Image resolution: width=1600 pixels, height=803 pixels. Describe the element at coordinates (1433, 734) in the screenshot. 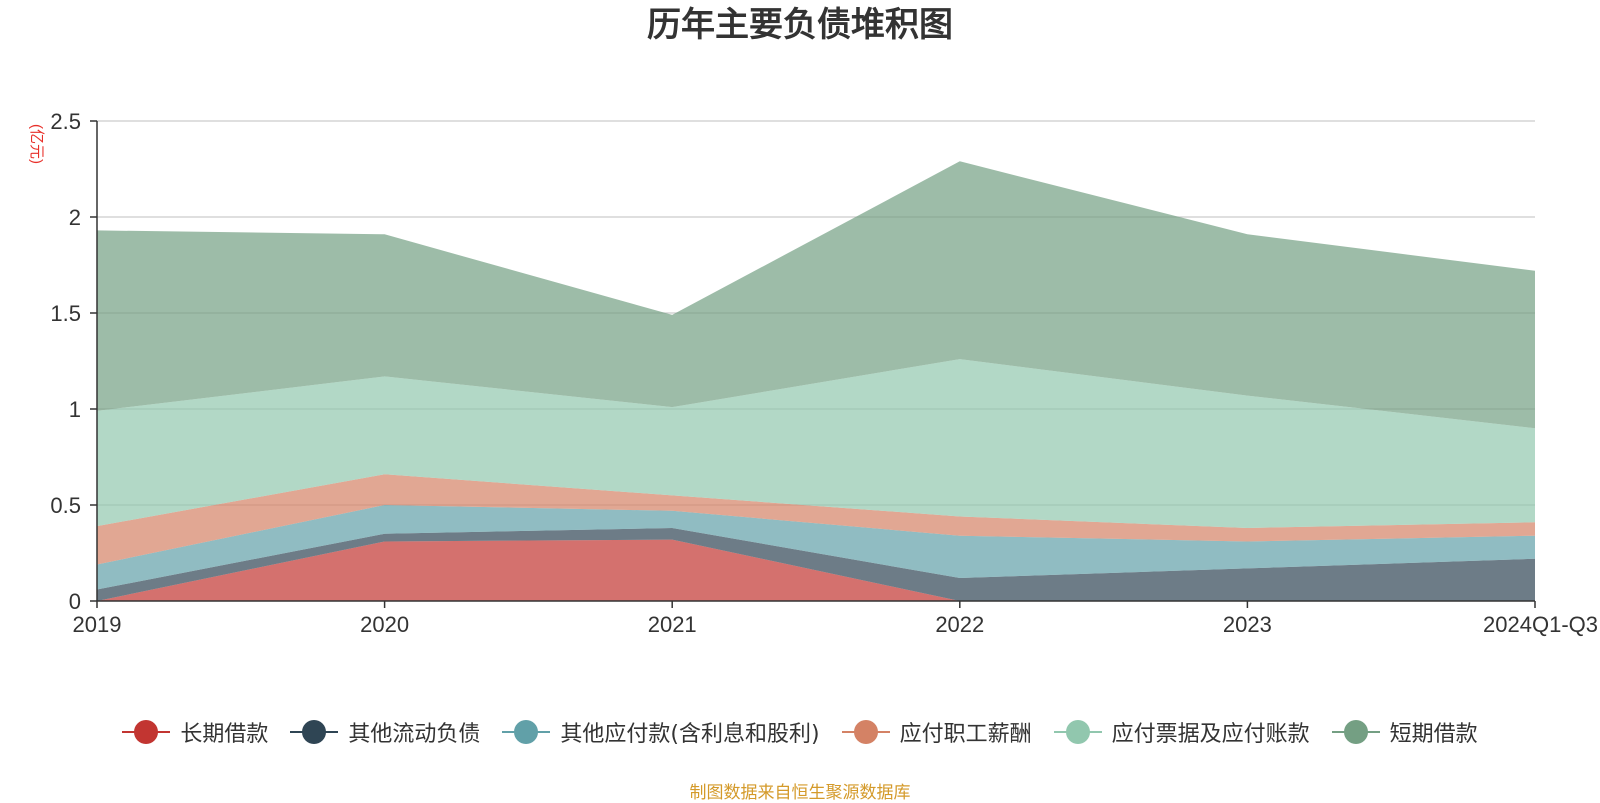

I see `legend-label: 短期借款` at that location.